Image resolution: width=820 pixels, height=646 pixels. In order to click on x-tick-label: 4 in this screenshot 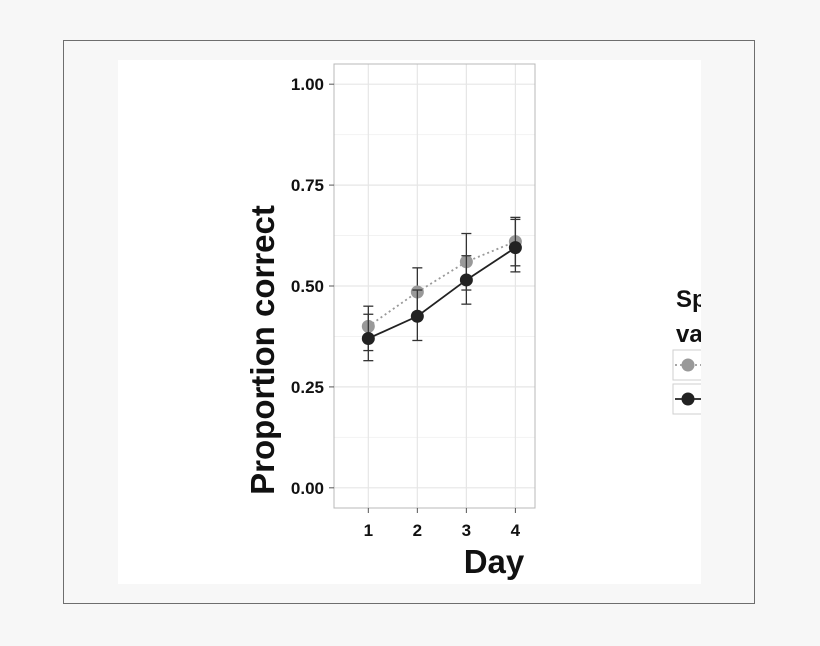, I will do `click(516, 530)`.